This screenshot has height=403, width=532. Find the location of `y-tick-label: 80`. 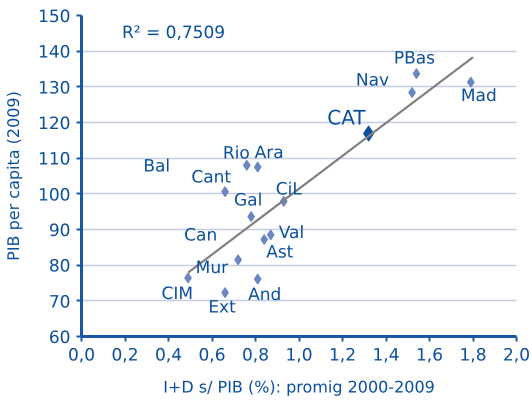

y-tick-label: 80 is located at coordinates (59, 266).